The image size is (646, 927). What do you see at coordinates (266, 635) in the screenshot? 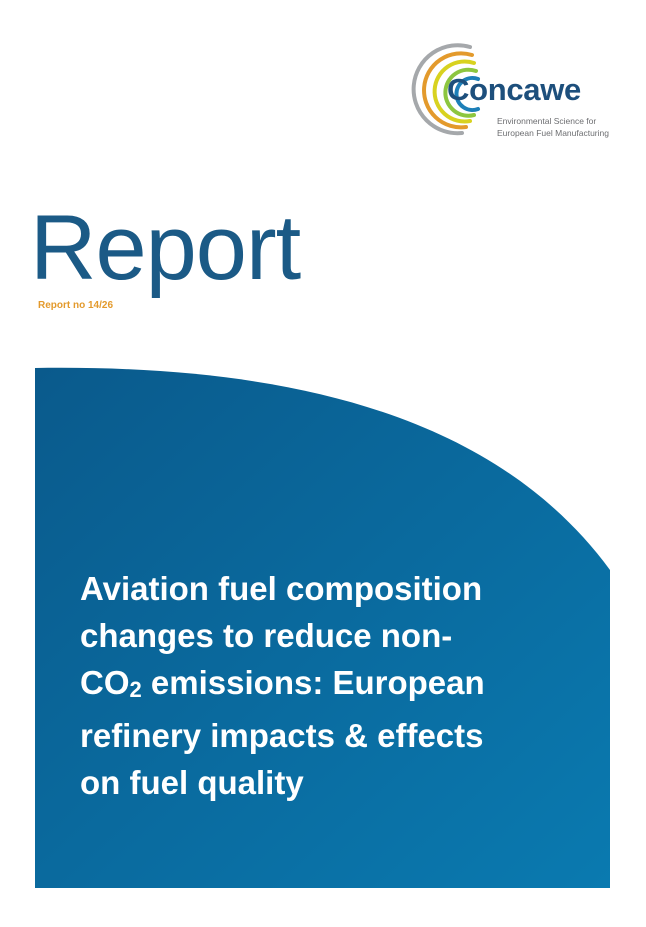
I see `title-line: changes to reduce non-` at bounding box center [266, 635].